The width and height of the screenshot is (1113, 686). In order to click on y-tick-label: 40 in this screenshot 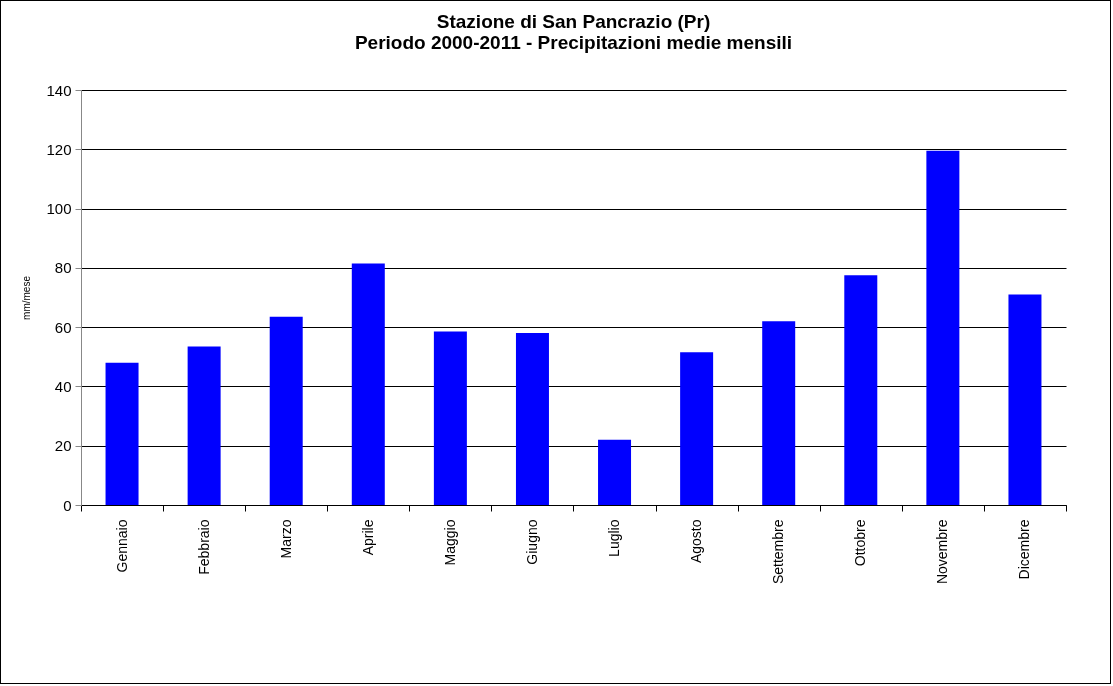, I will do `click(63, 386)`.